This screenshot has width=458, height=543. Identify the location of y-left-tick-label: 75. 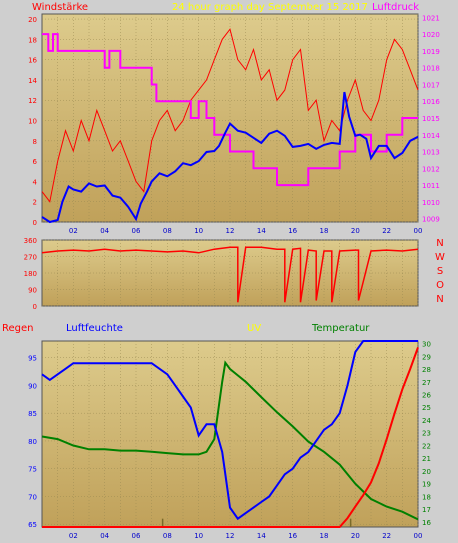
(32, 470).